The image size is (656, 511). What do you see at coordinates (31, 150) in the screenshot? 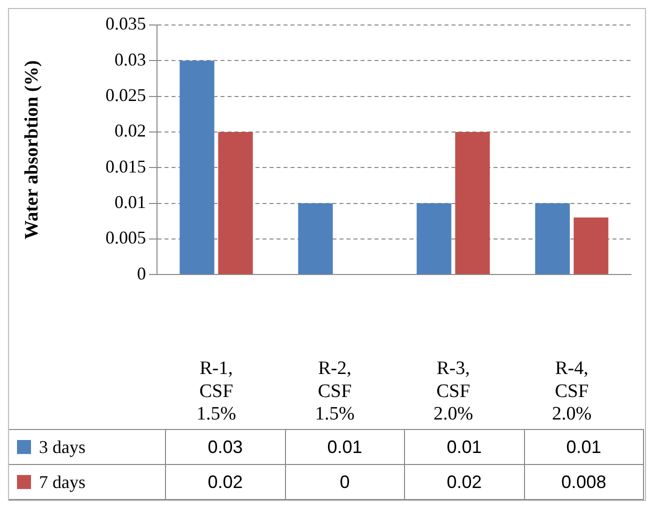
I see `y-axis-title: Water absorbtion (%)` at bounding box center [31, 150].